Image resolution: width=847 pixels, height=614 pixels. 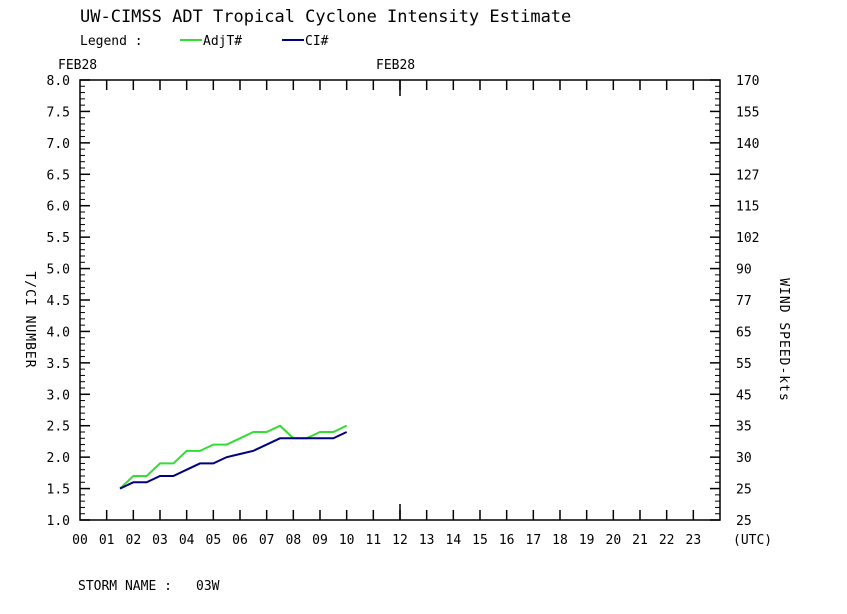 I want to click on y2-tick-label: 30, so click(x=744, y=458).